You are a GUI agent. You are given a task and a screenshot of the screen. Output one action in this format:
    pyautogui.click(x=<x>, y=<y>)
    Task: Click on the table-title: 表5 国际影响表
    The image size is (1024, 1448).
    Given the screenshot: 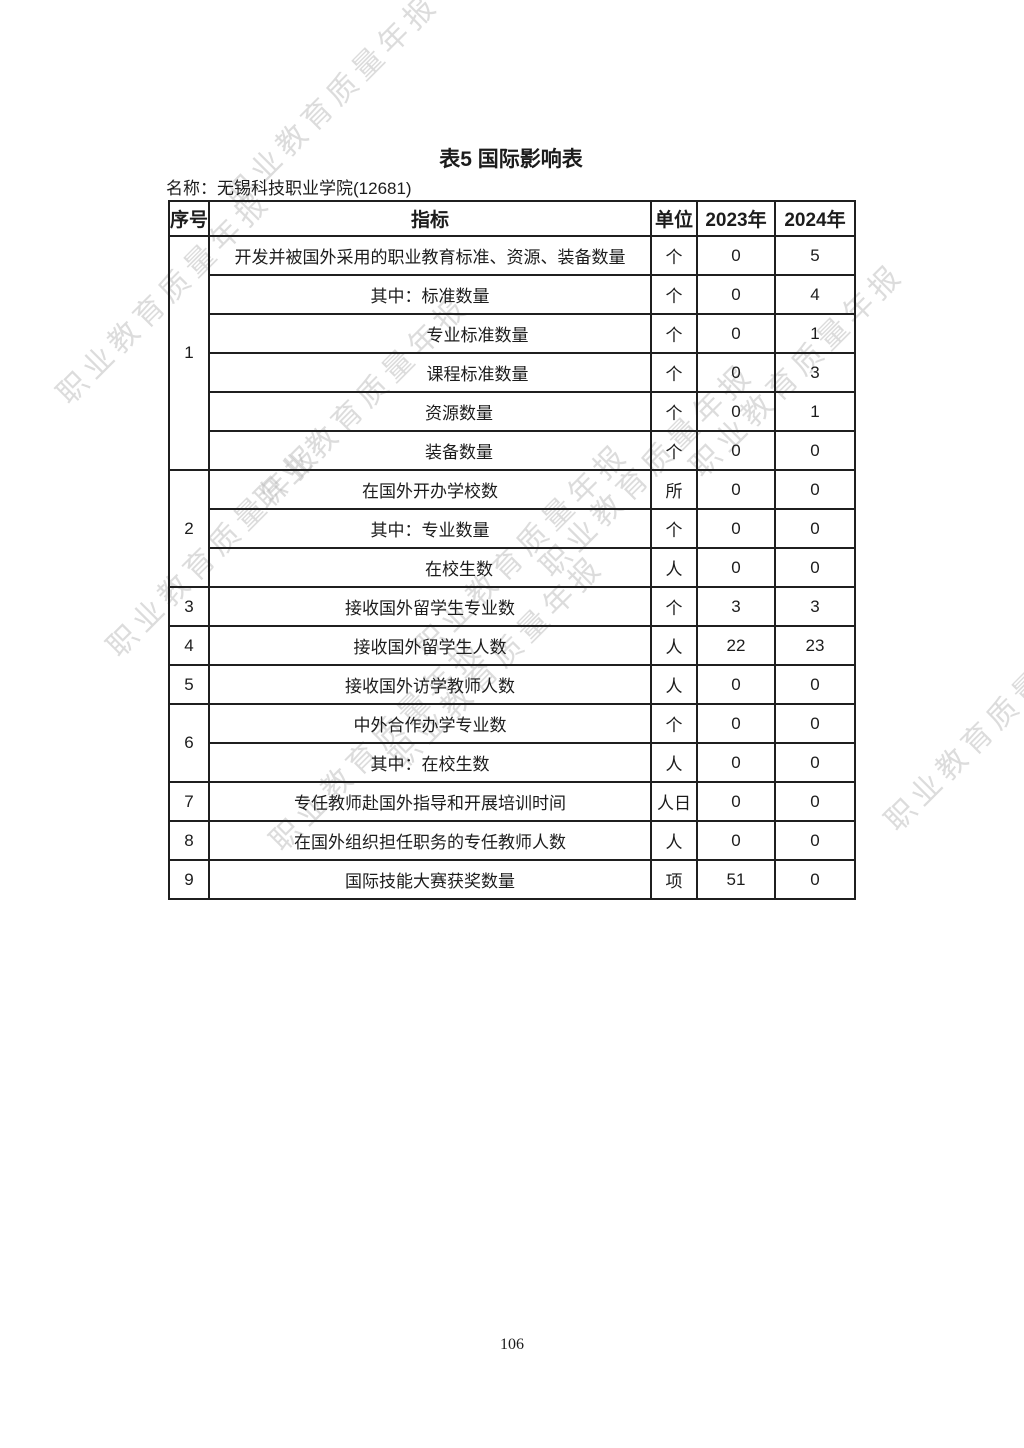 What is the action you would take?
    pyautogui.click(x=511, y=159)
    